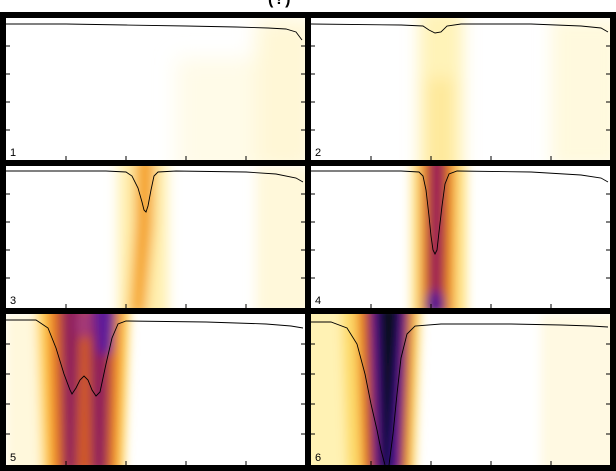 Image resolution: width=616 pixels, height=471 pixels. What do you see at coordinates (13, 458) in the screenshot?
I see `panel-label-5: 5` at bounding box center [13, 458].